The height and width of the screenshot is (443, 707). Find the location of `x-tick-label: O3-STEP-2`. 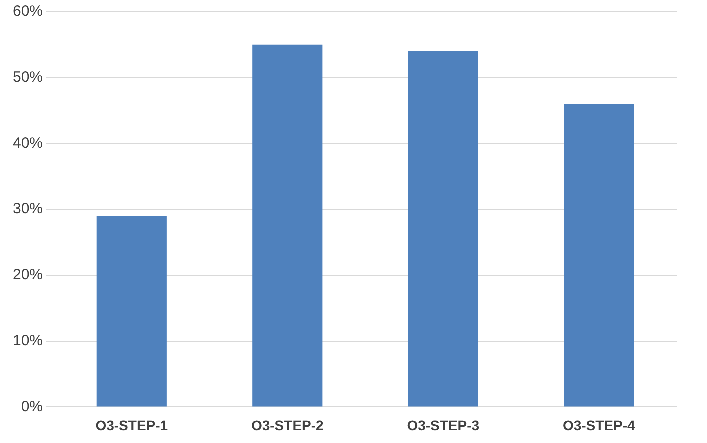

x-tick-label: O3-STEP-2 is located at coordinates (287, 425).